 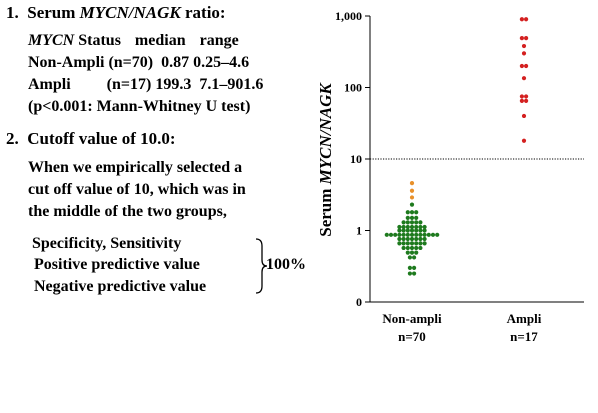 What do you see at coordinates (353, 88) in the screenshot?
I see `y-tick-label: 100` at bounding box center [353, 88].